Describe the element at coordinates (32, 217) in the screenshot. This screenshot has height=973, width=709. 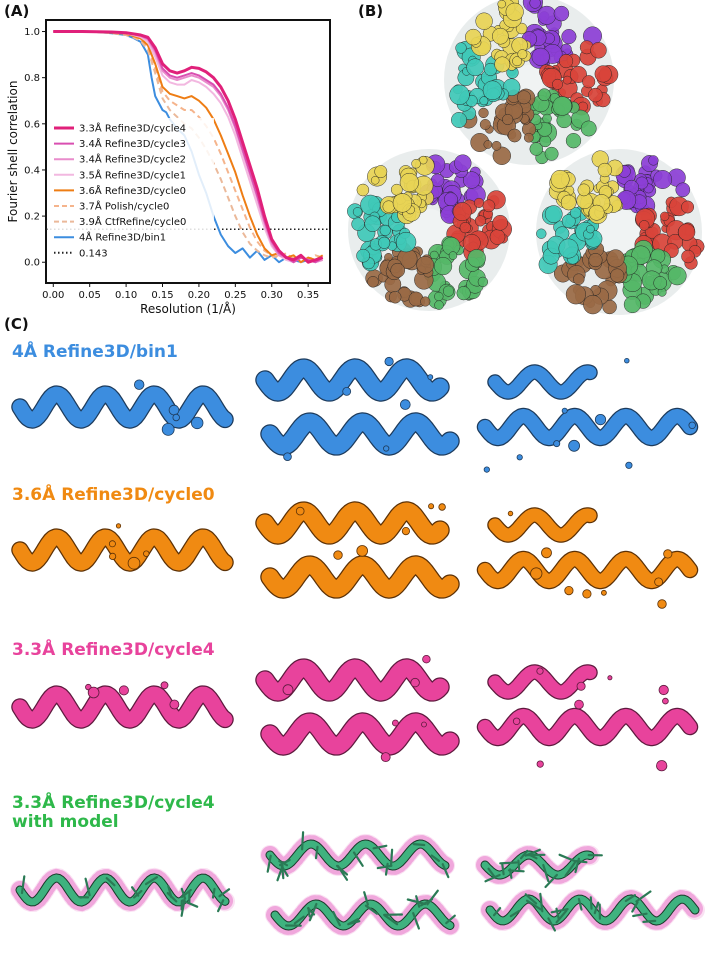
I see `y-tick-label: 0.2` at that location.